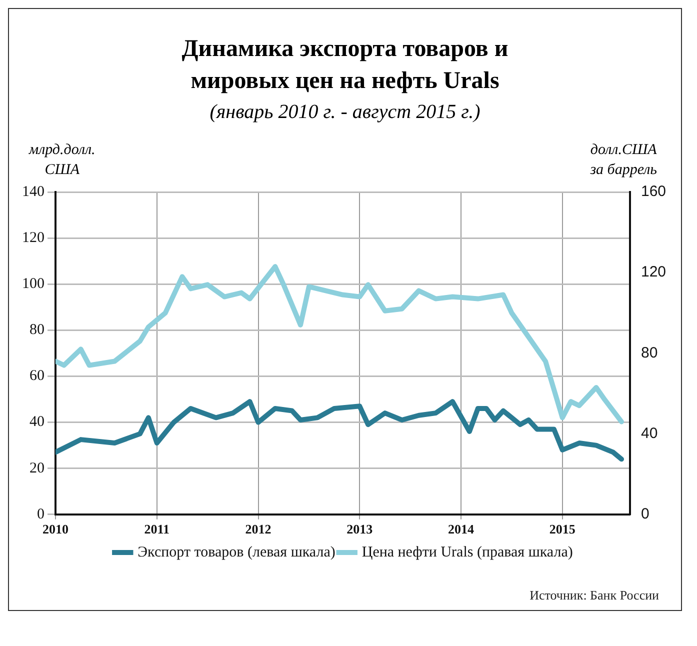 Image resolution: width=697 pixels, height=646 pixels. Describe the element at coordinates (623, 160) in the screenshot. I see `y2-axis-title: долл.США за баррель` at that location.